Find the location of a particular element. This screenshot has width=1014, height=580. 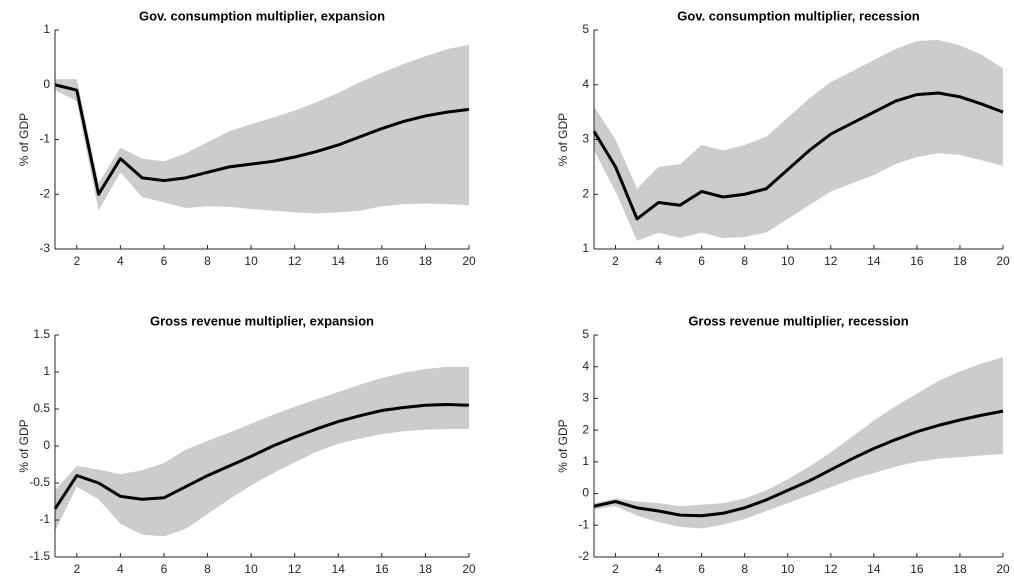

y-tick-label: -3 is located at coordinates (44, 248).